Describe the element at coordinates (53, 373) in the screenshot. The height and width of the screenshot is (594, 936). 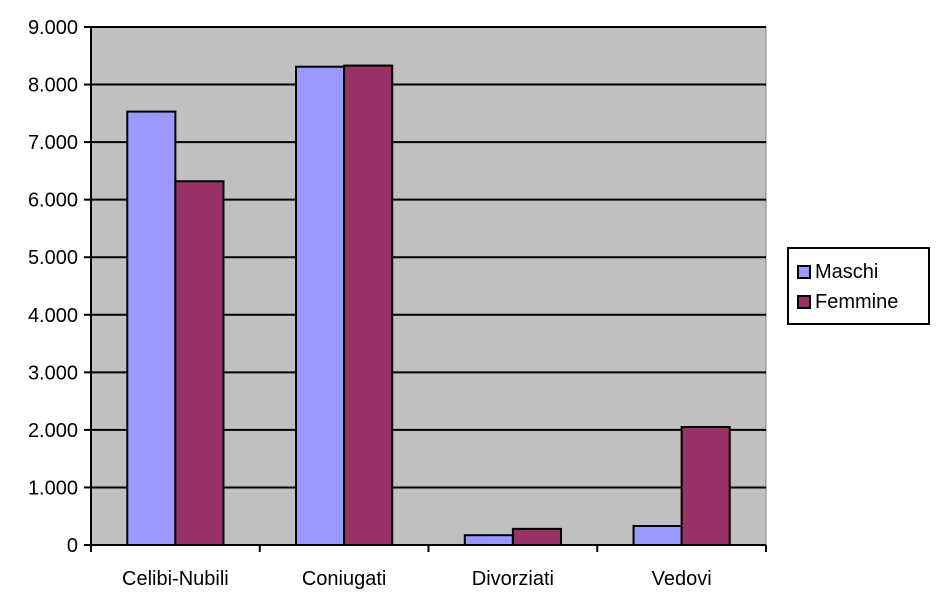
I see `y-tick-label: 3.000` at that location.